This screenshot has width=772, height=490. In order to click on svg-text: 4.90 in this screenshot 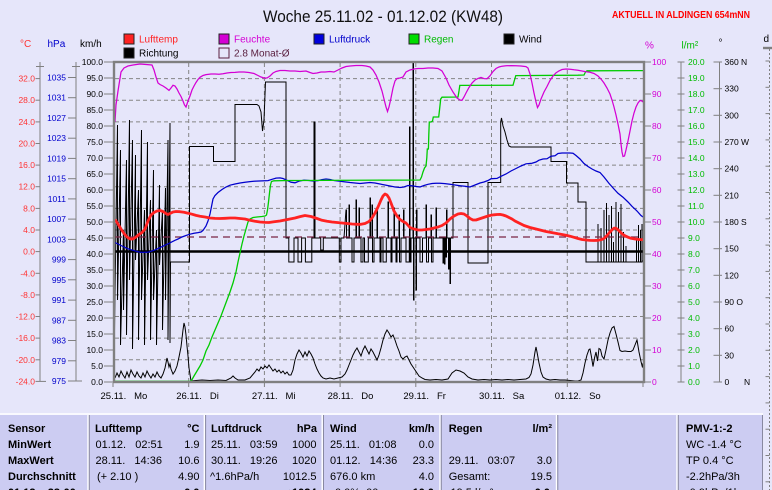, I will do `click(188, 477)`.